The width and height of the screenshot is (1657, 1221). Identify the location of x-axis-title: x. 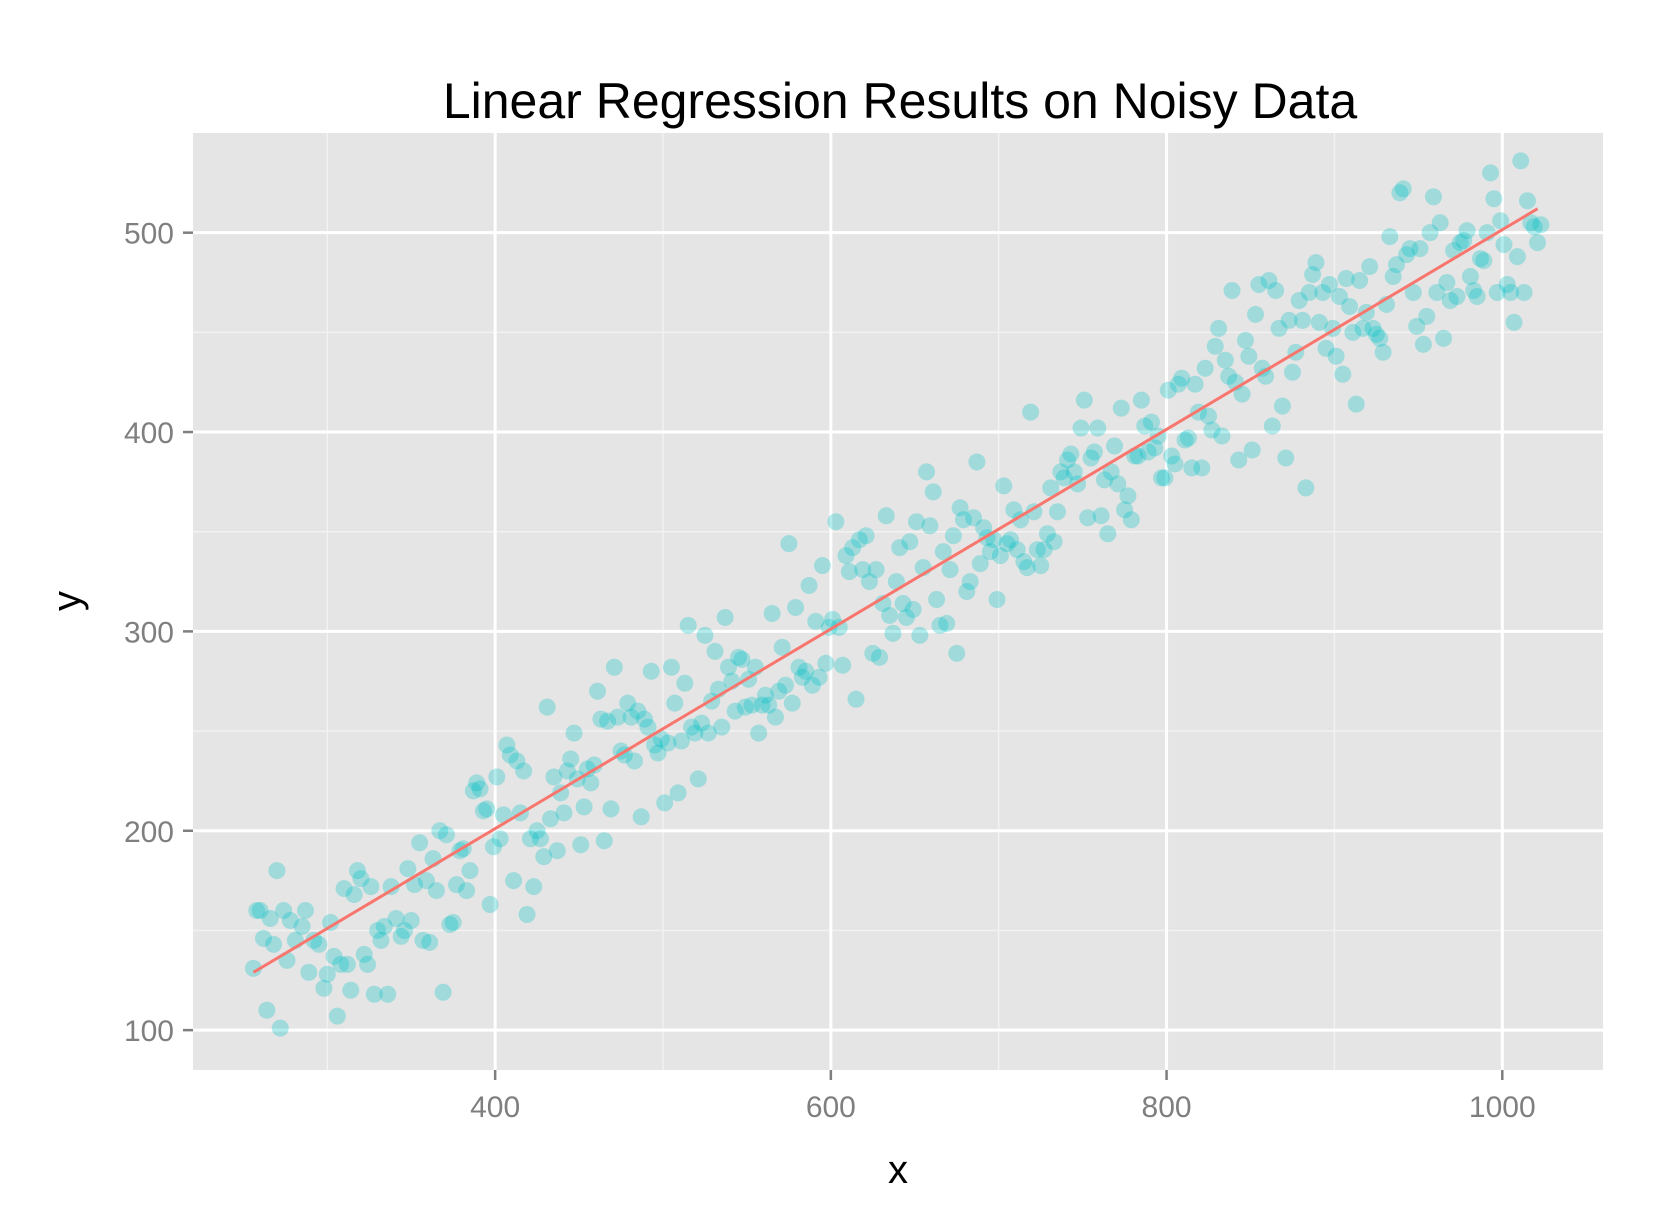
(898, 1170).